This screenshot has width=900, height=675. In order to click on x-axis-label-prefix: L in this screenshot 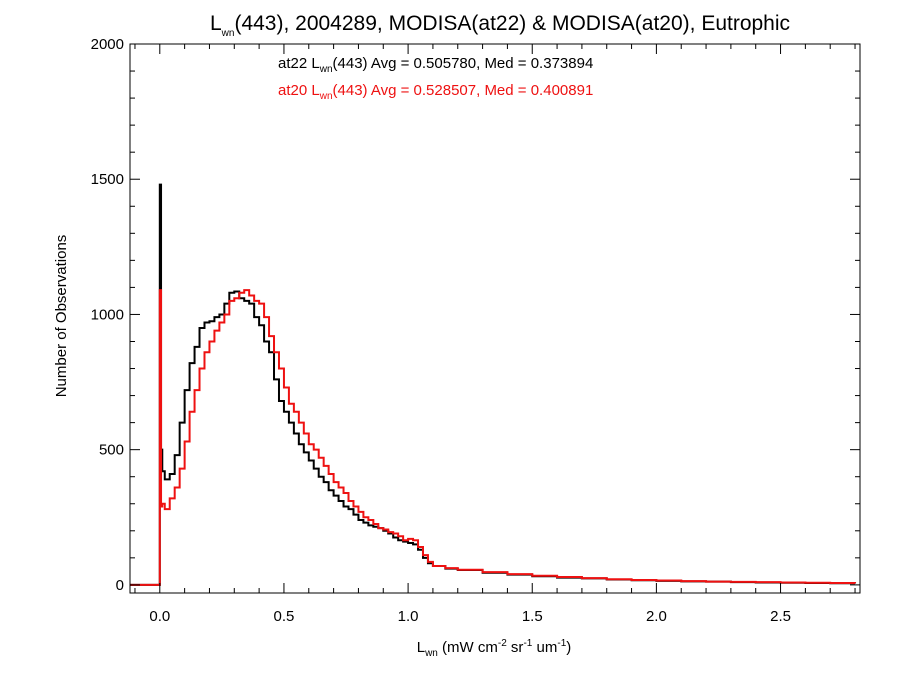, I will do `click(421, 647)`.